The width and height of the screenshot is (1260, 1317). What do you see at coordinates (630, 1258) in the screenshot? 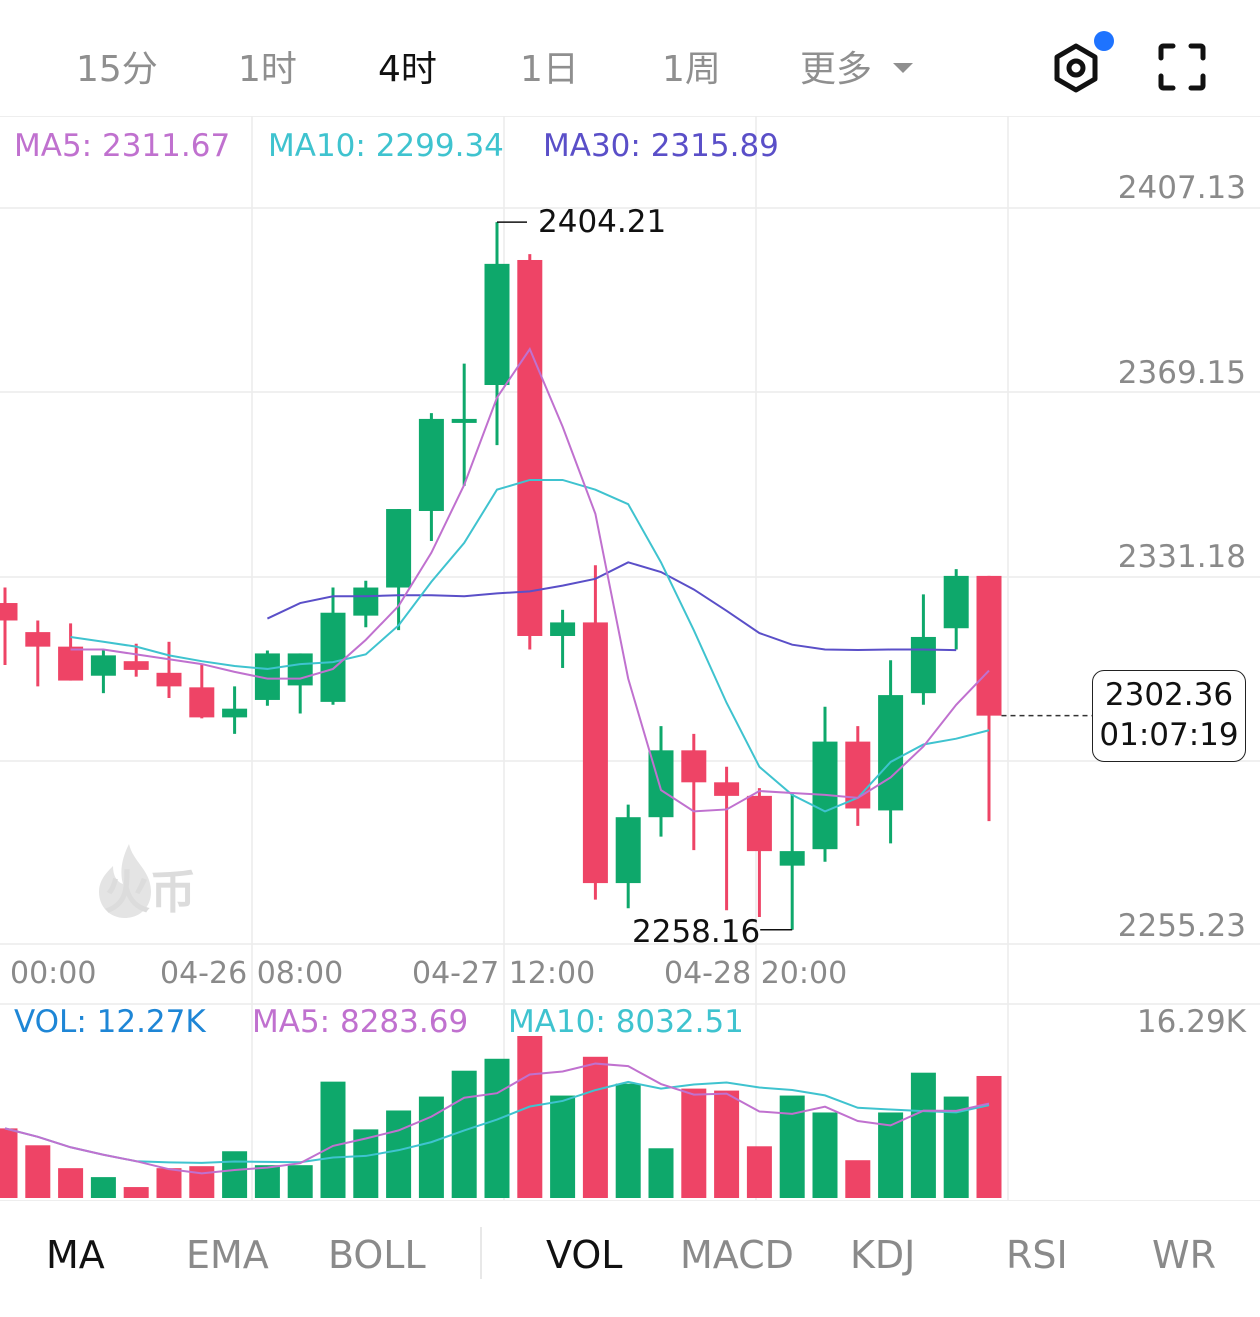
I see `indicator-tab-bar: MA EMA BOLL VOL MACD KDJ RSI WR` at bounding box center [630, 1258].